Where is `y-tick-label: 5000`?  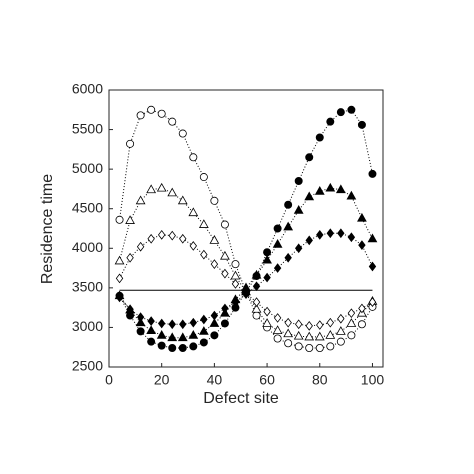
y-tick-label: 5000 is located at coordinates (87, 168).